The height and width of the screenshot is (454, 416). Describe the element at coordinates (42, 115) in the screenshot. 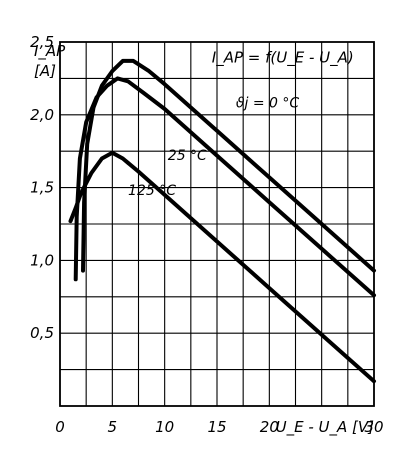

I see `y-tick-label-3: 2,0` at that location.